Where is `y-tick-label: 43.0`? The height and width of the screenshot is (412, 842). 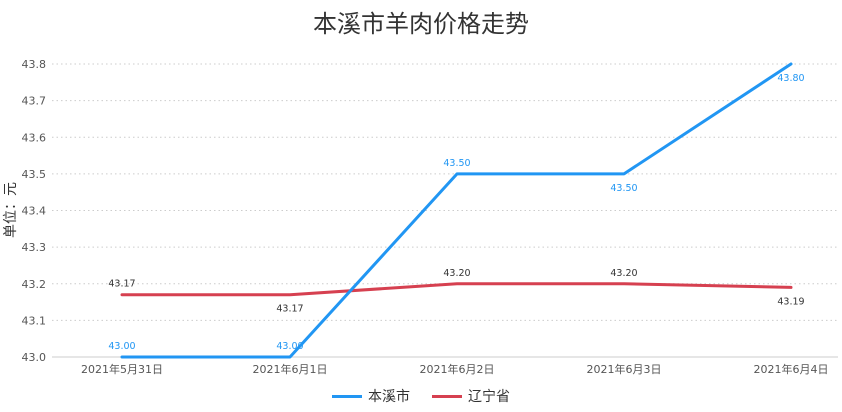
y-tick-label: 43.0 is located at coordinates (34, 357).